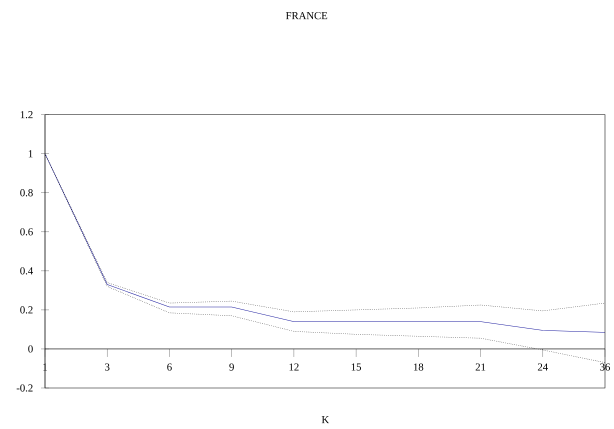  Describe the element at coordinates (26, 310) in the screenshot. I see `y-tick-label: 0.2` at that location.